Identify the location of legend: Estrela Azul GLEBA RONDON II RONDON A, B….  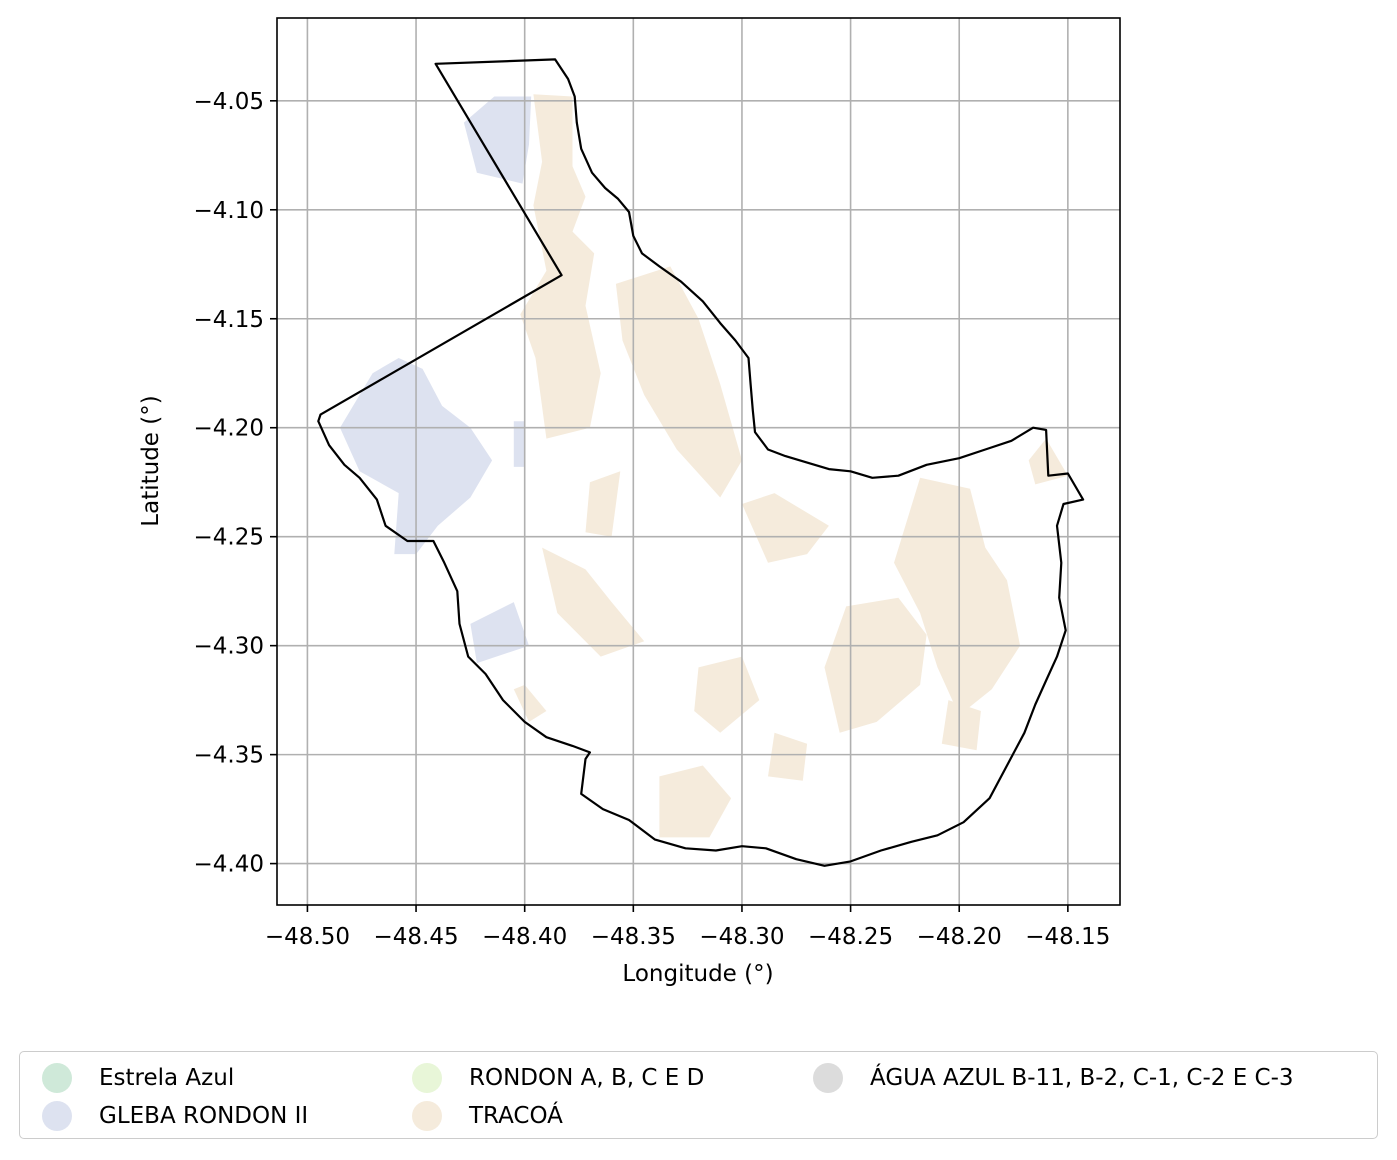
(698, 1095).